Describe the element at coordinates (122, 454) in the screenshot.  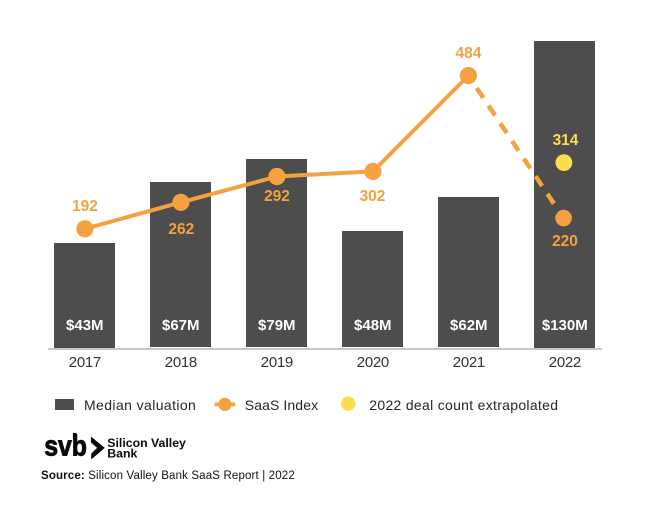
I see `svg-text: Bank` at that location.